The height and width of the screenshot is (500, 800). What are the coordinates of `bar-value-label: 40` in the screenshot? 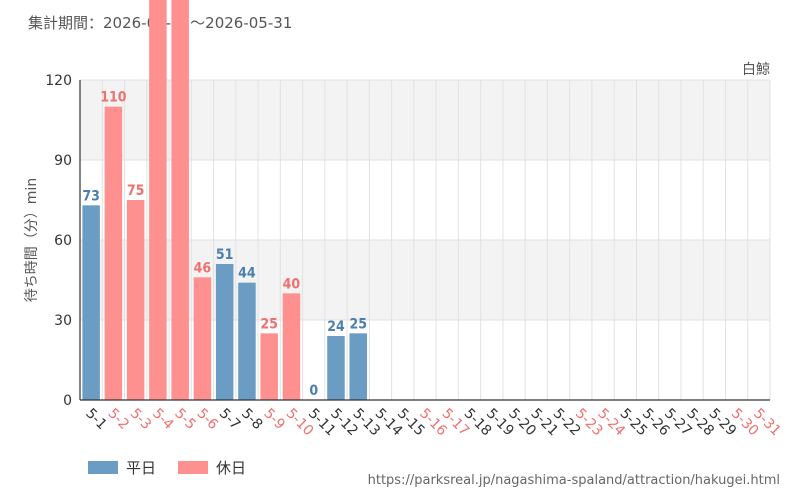 It's located at (292, 284).